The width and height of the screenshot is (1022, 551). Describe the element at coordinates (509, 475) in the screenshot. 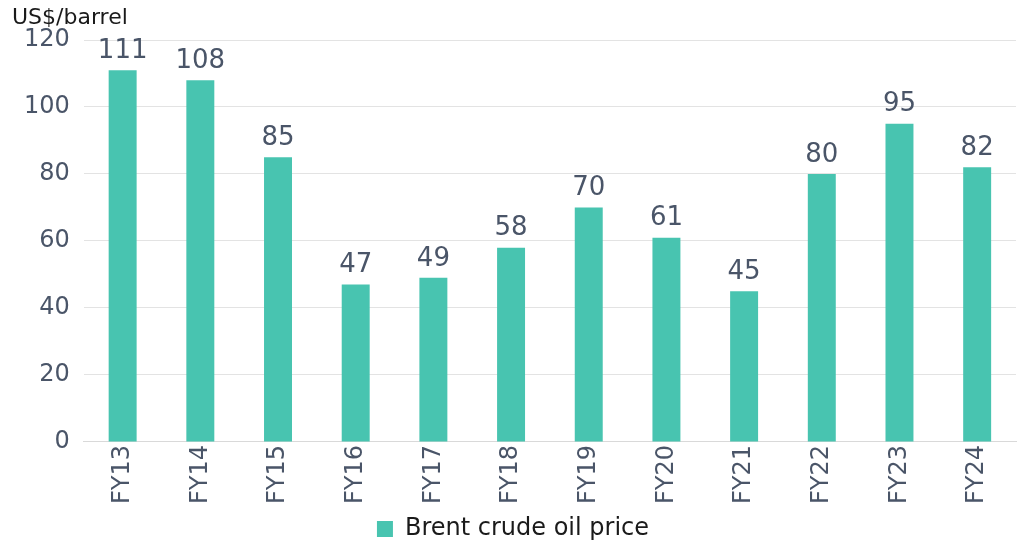

I see `x-tick-label: FY18` at that location.